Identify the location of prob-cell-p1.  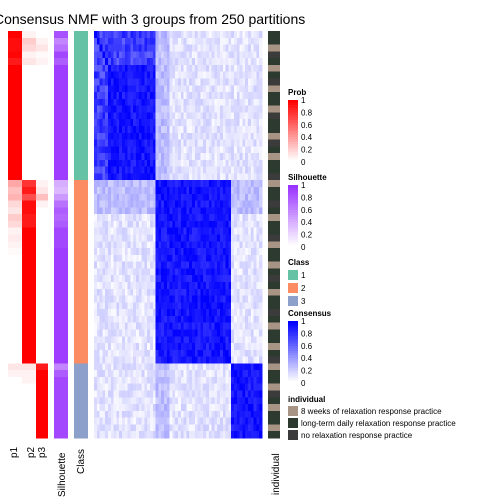
(15, 150).